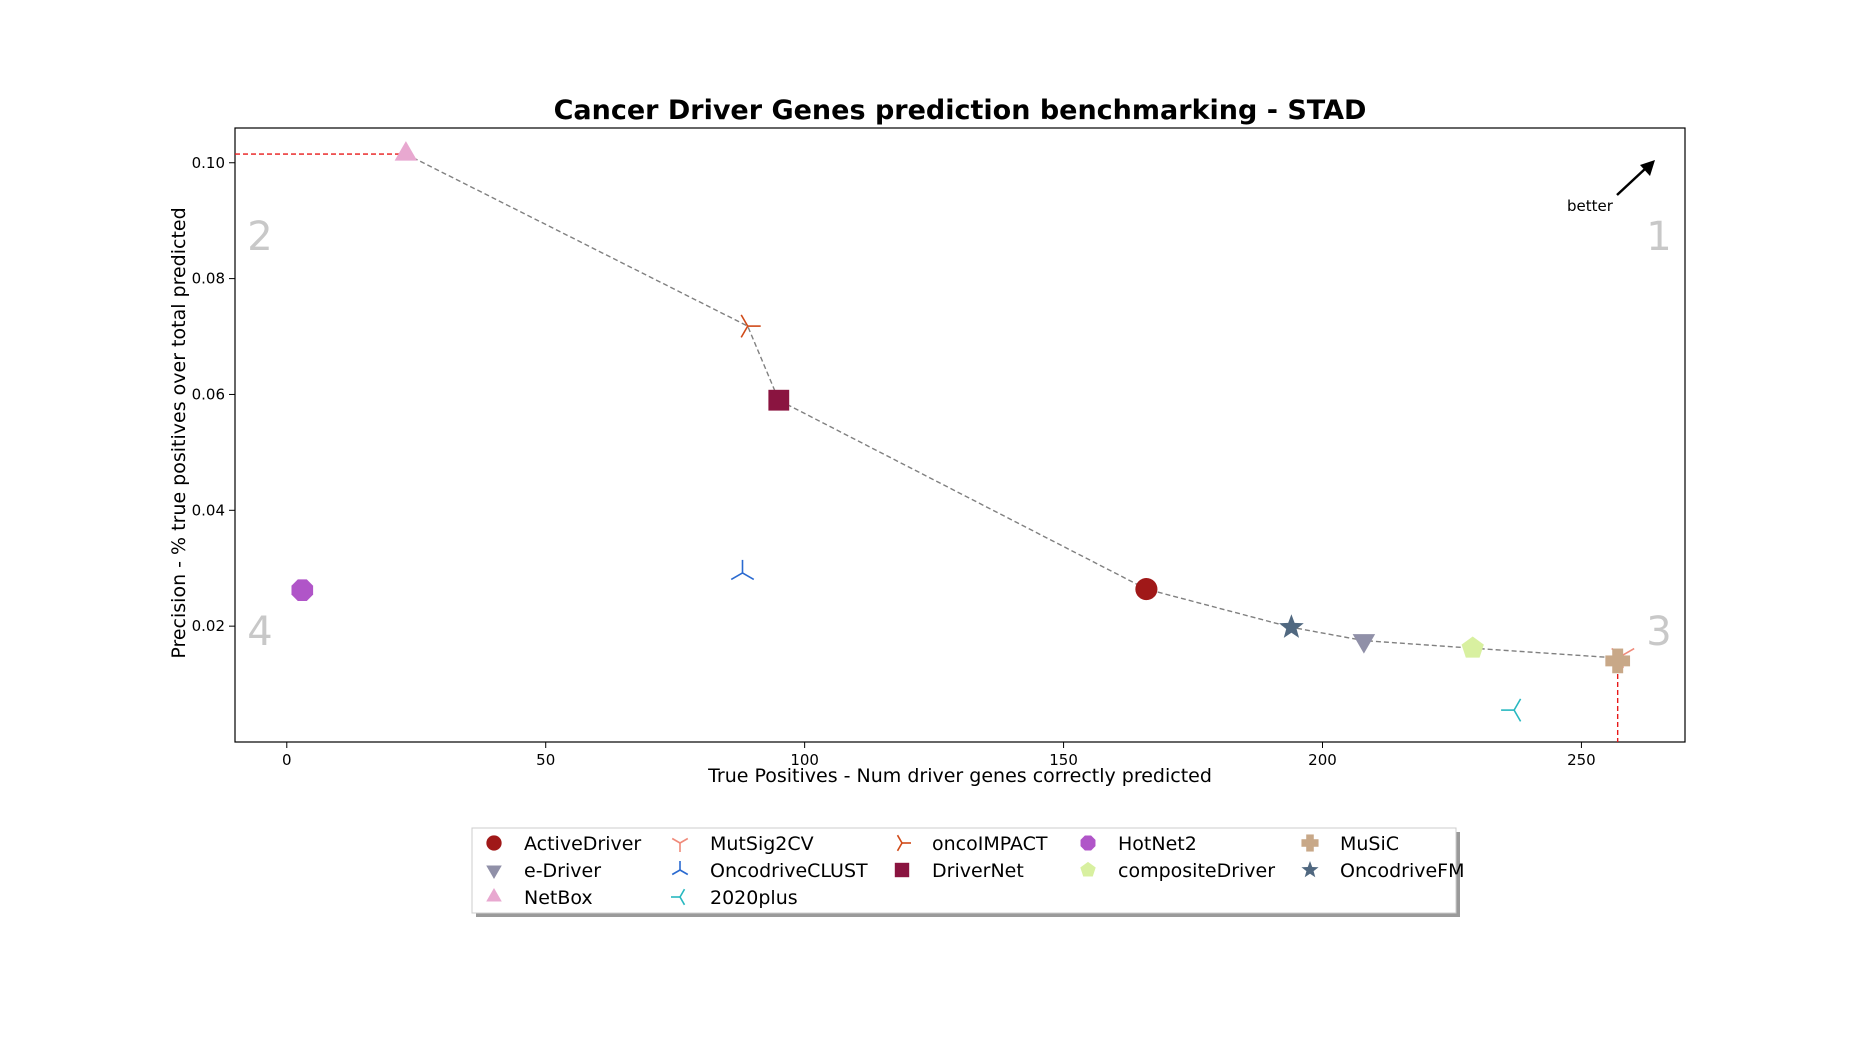 The image size is (1850, 1050). Describe the element at coordinates (678, 897) in the screenshot. I see `legend-marker-2020plus` at that location.